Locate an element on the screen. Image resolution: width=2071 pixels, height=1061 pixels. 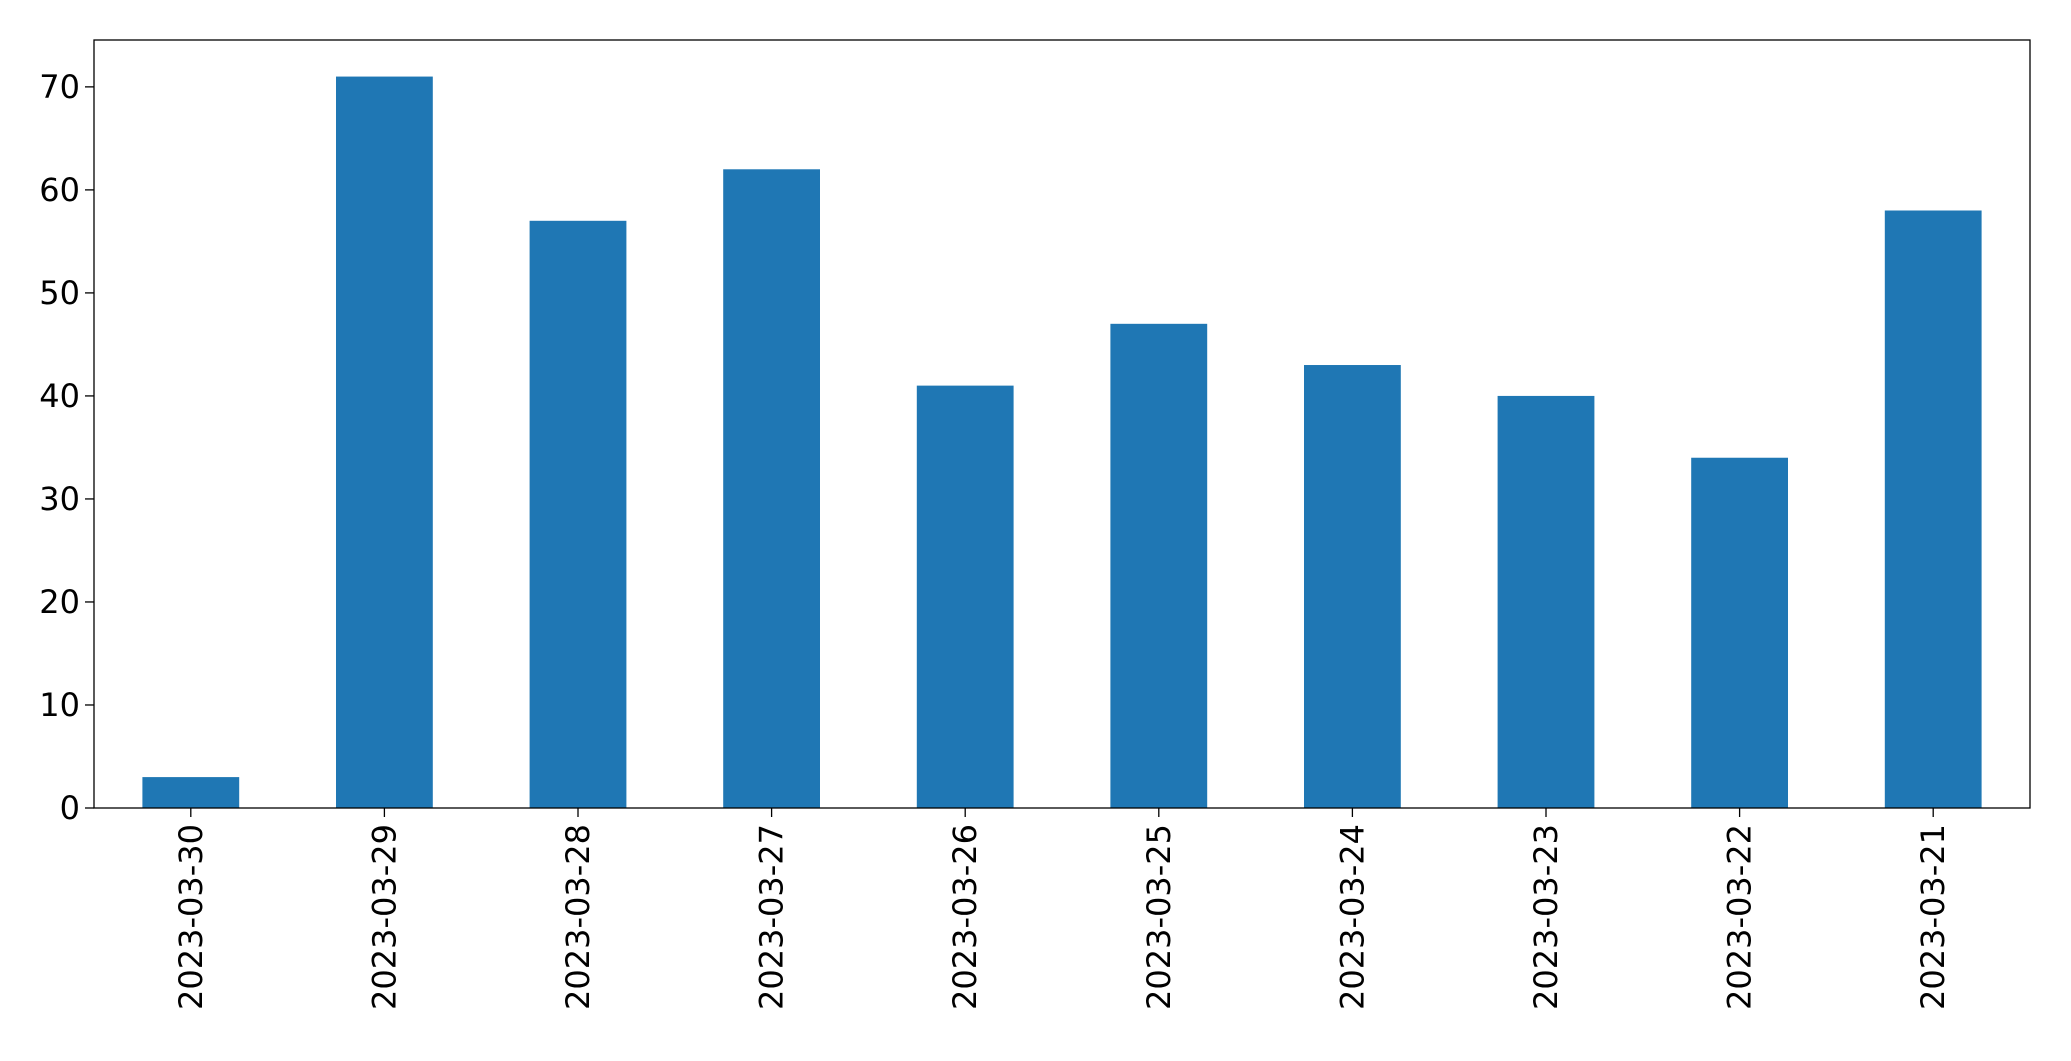
y-tick-label: 40 is located at coordinates (59, 396).